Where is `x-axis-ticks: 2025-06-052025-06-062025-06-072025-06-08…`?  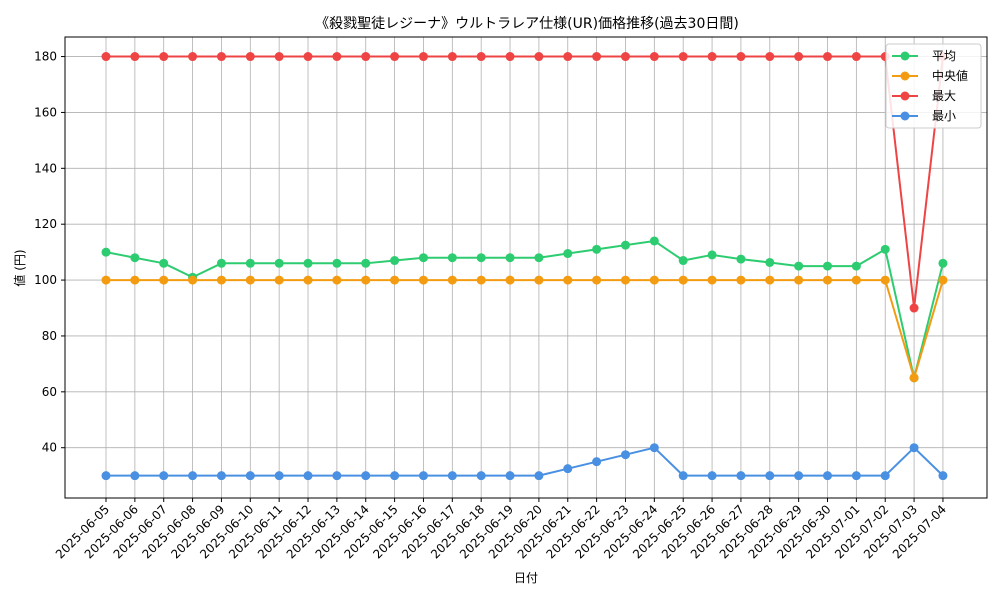
x-axis-ticks: 2025-06-052025-06-062025-06-072025-06-08… is located at coordinates (501, 529).